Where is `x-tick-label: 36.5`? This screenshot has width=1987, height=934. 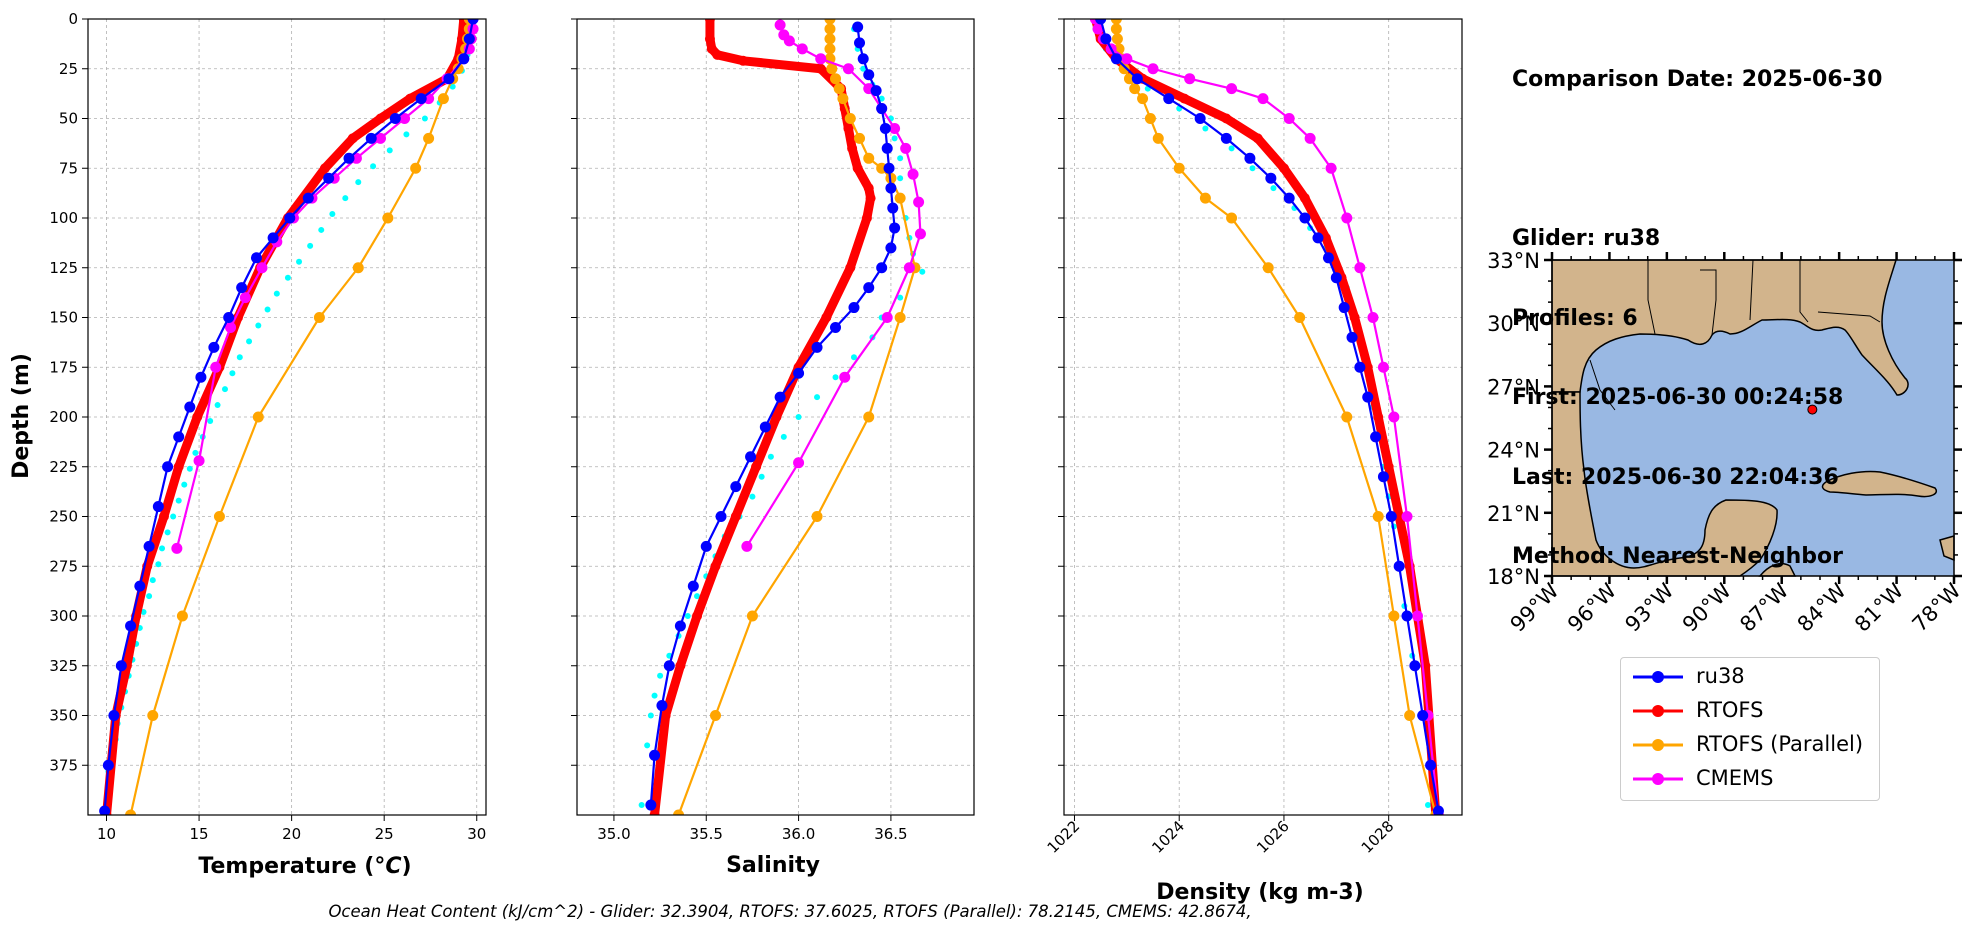 x-tick-label: 36.5 is located at coordinates (890, 834).